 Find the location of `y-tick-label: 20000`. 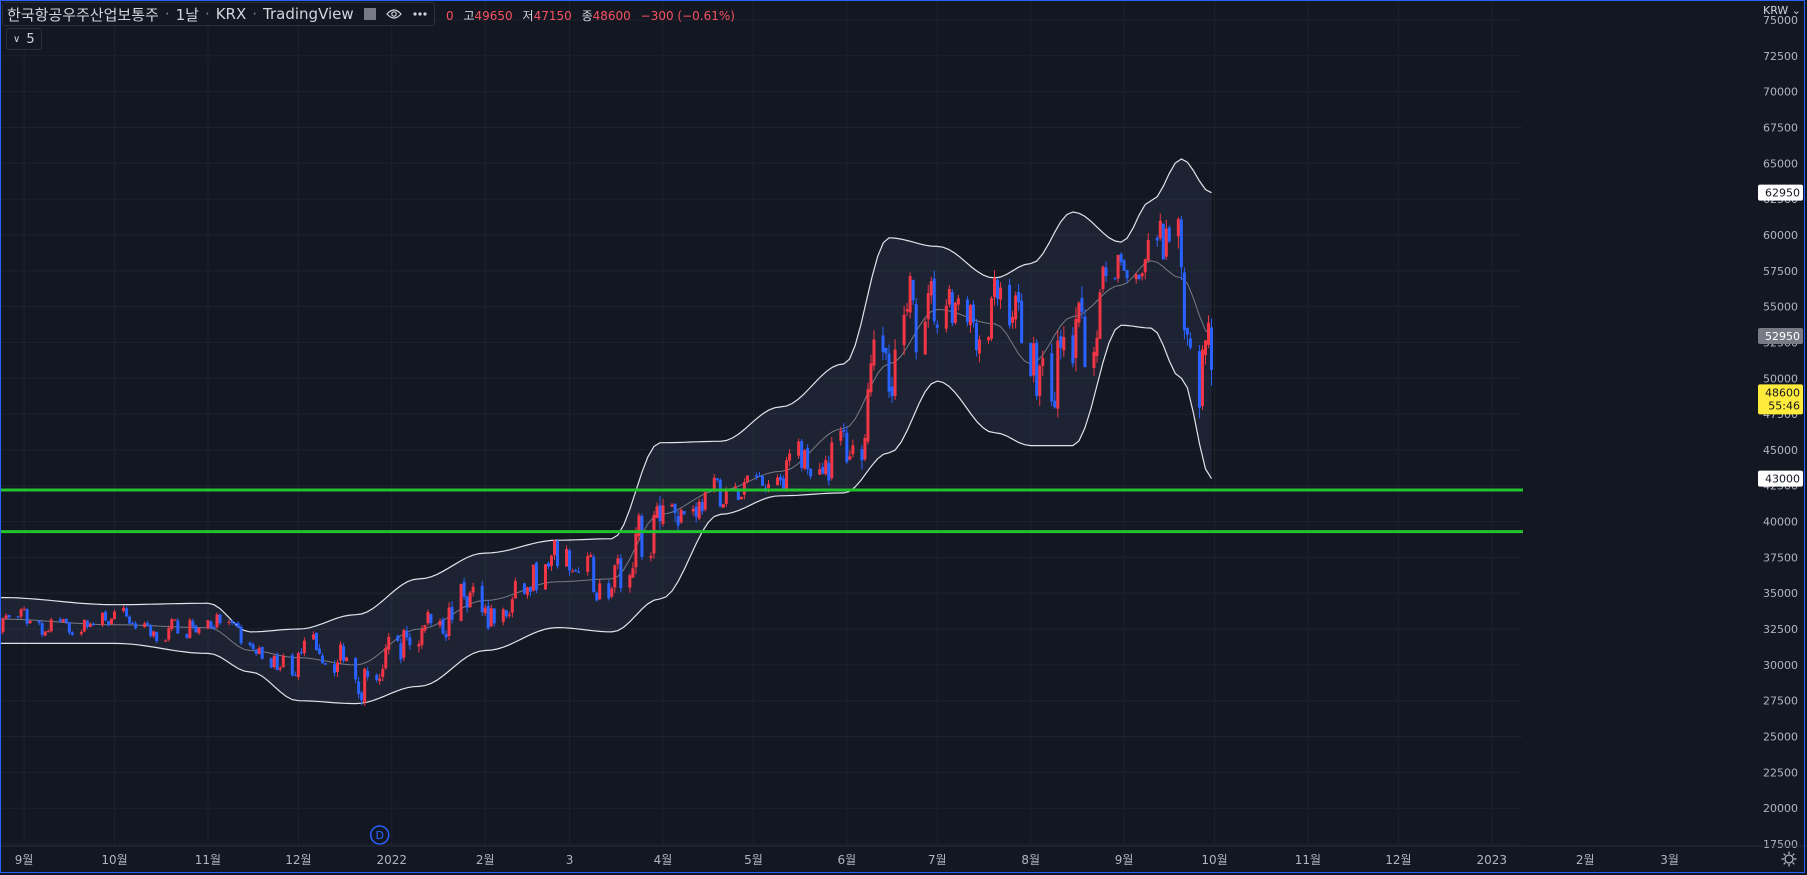

y-tick-label: 20000 is located at coordinates (1780, 808).